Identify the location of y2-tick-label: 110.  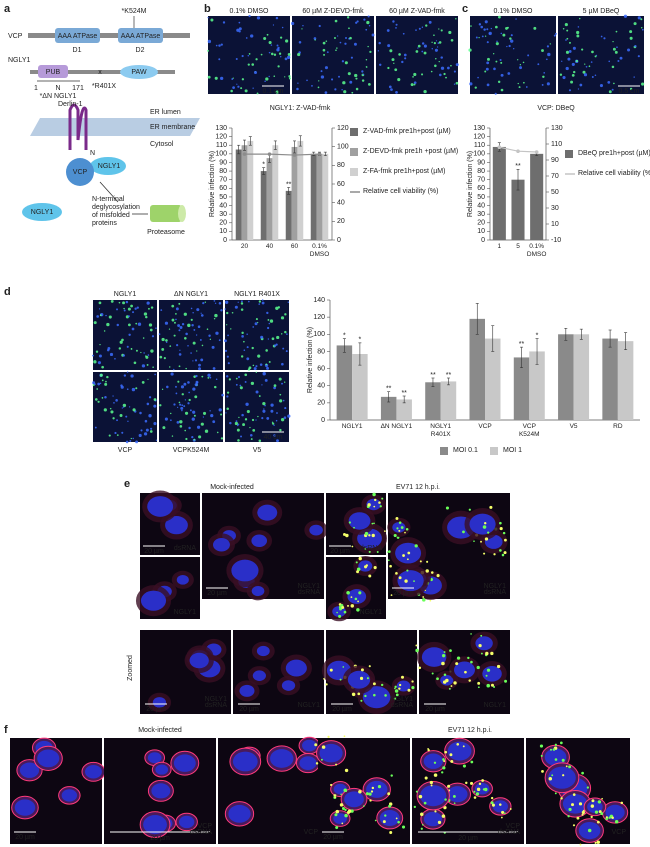
(556, 144).